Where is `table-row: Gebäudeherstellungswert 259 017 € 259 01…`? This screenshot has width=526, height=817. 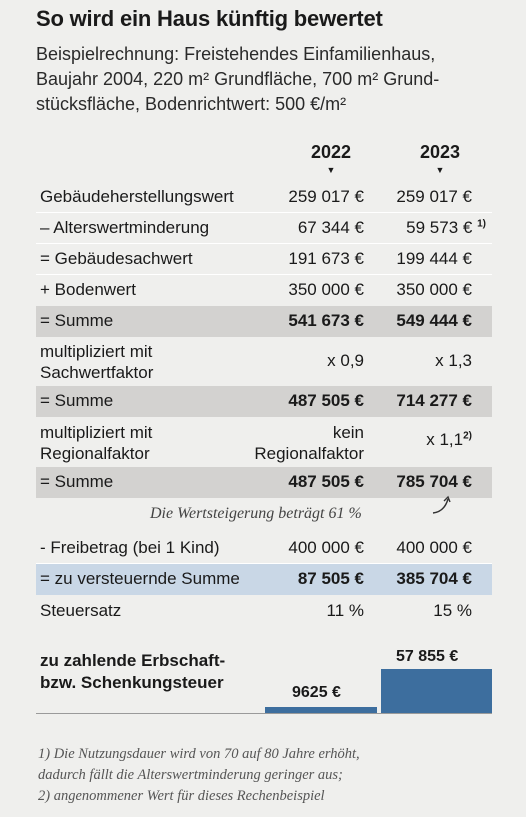
table-row: Gebäudeherstellungswert 259 017 € 259 01… is located at coordinates (264, 197).